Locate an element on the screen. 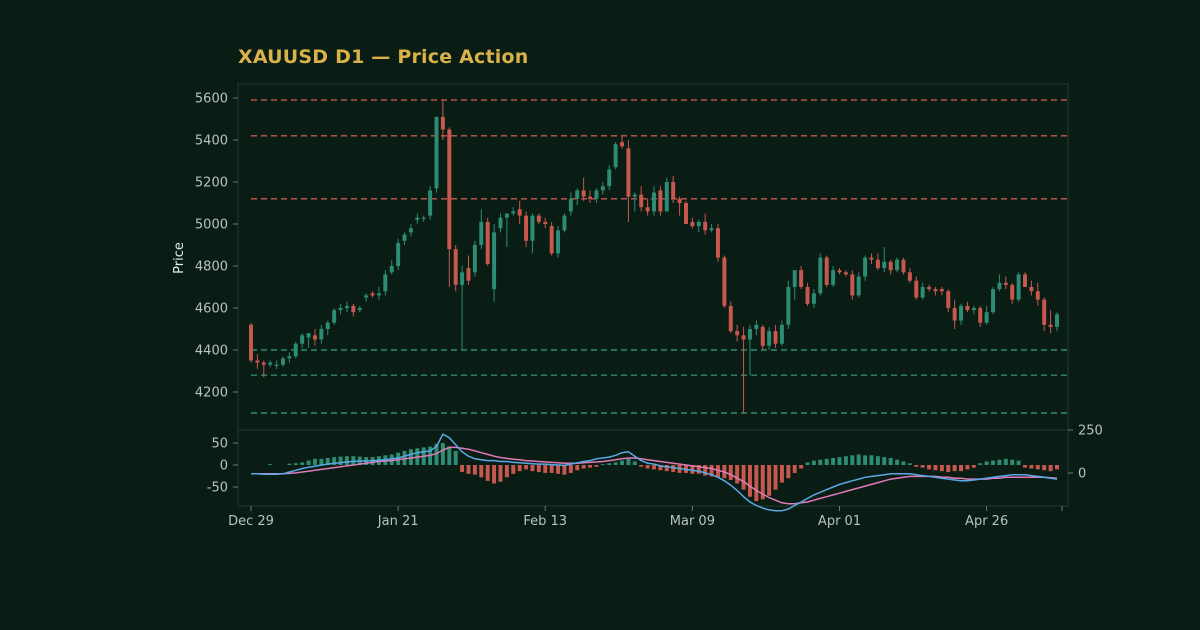 Image resolution: width=1200 pixels, height=630 pixels. price-axis: 4200 4400 4600 4800 5000 5200 5400 5600 is located at coordinates (216, 246).